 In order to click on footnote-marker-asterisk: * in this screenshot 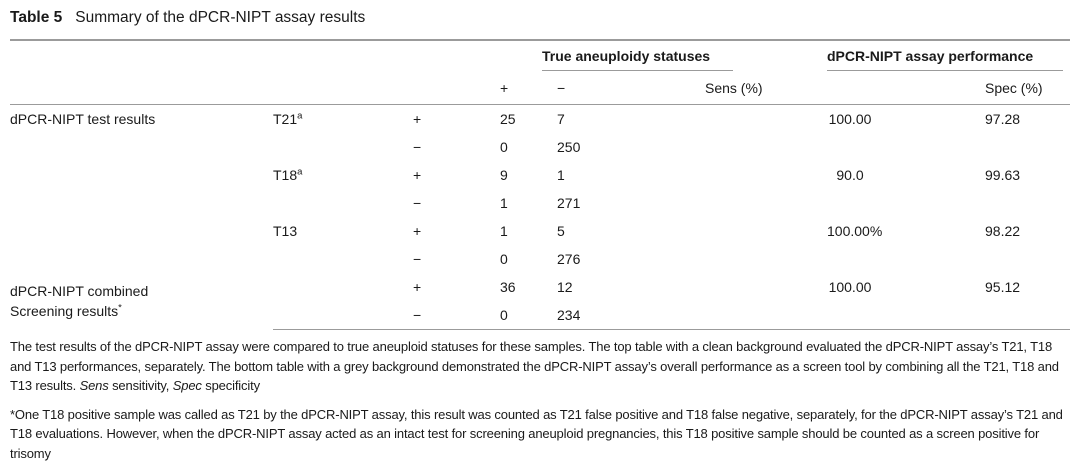, I will do `click(120, 308)`.